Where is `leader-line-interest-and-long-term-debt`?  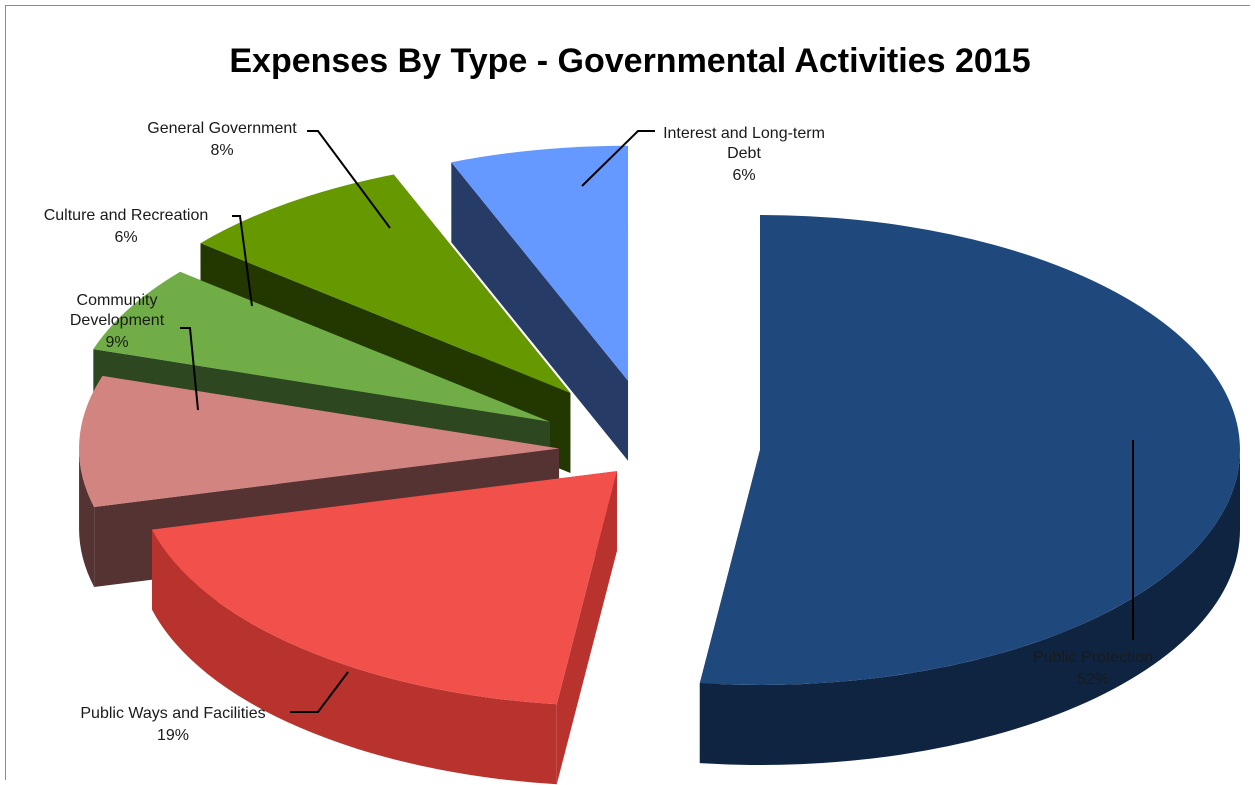
leader-line-interest-and-long-term-debt is located at coordinates (618, 158).